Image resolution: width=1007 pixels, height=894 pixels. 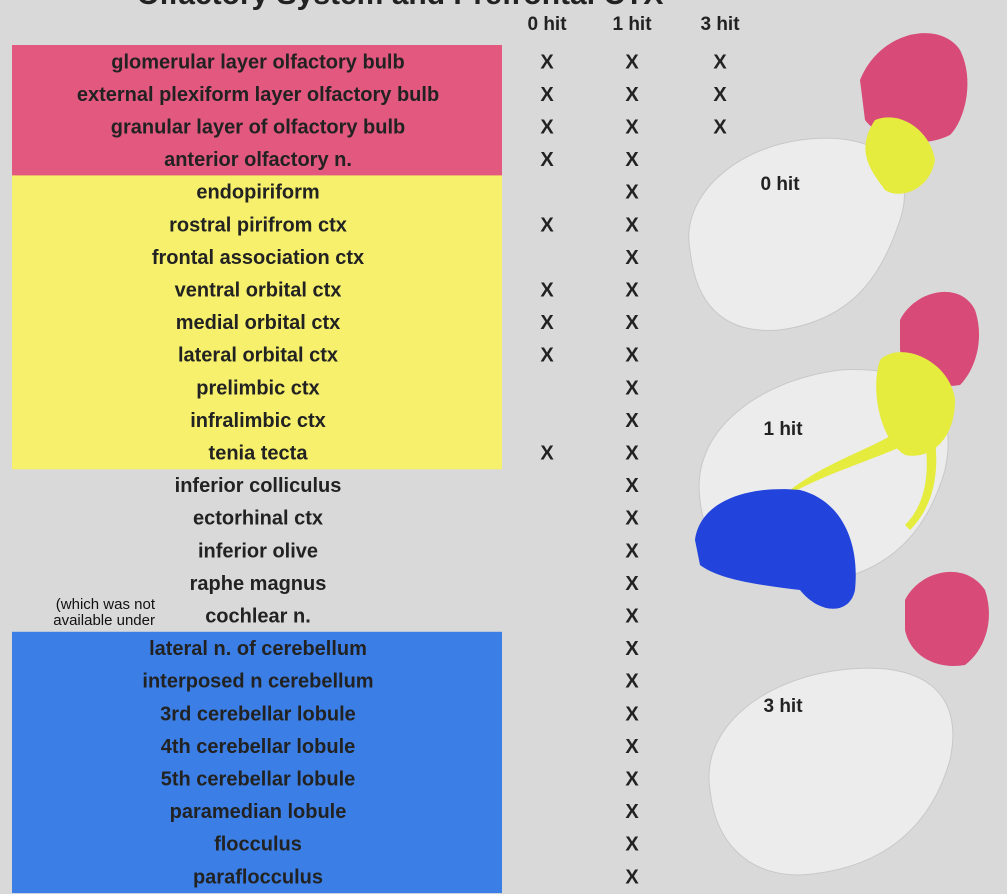 I want to click on image-label: 1 hit, so click(x=783, y=429).